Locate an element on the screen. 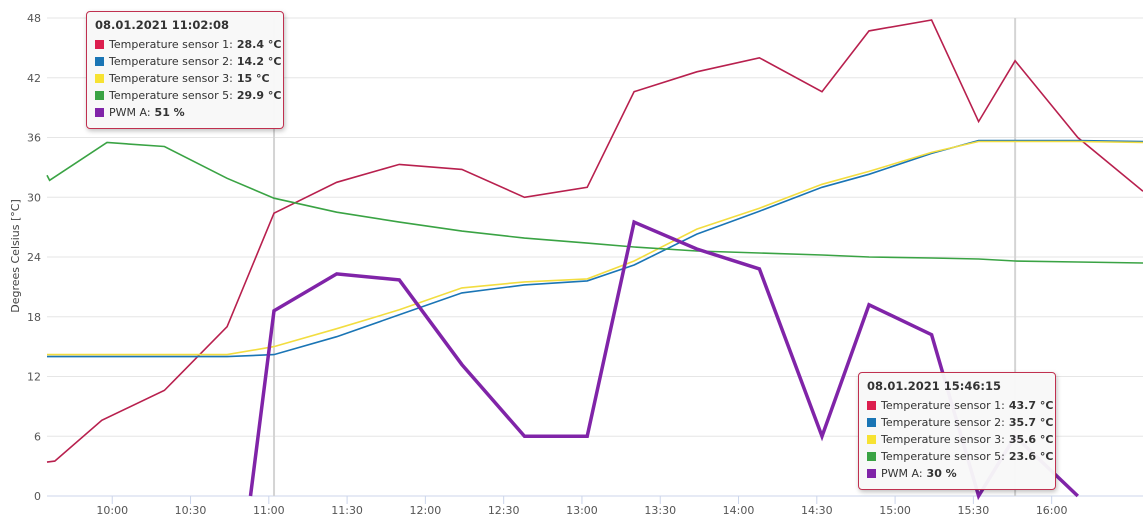  y-tick-label: 48 is located at coordinates (34, 18).